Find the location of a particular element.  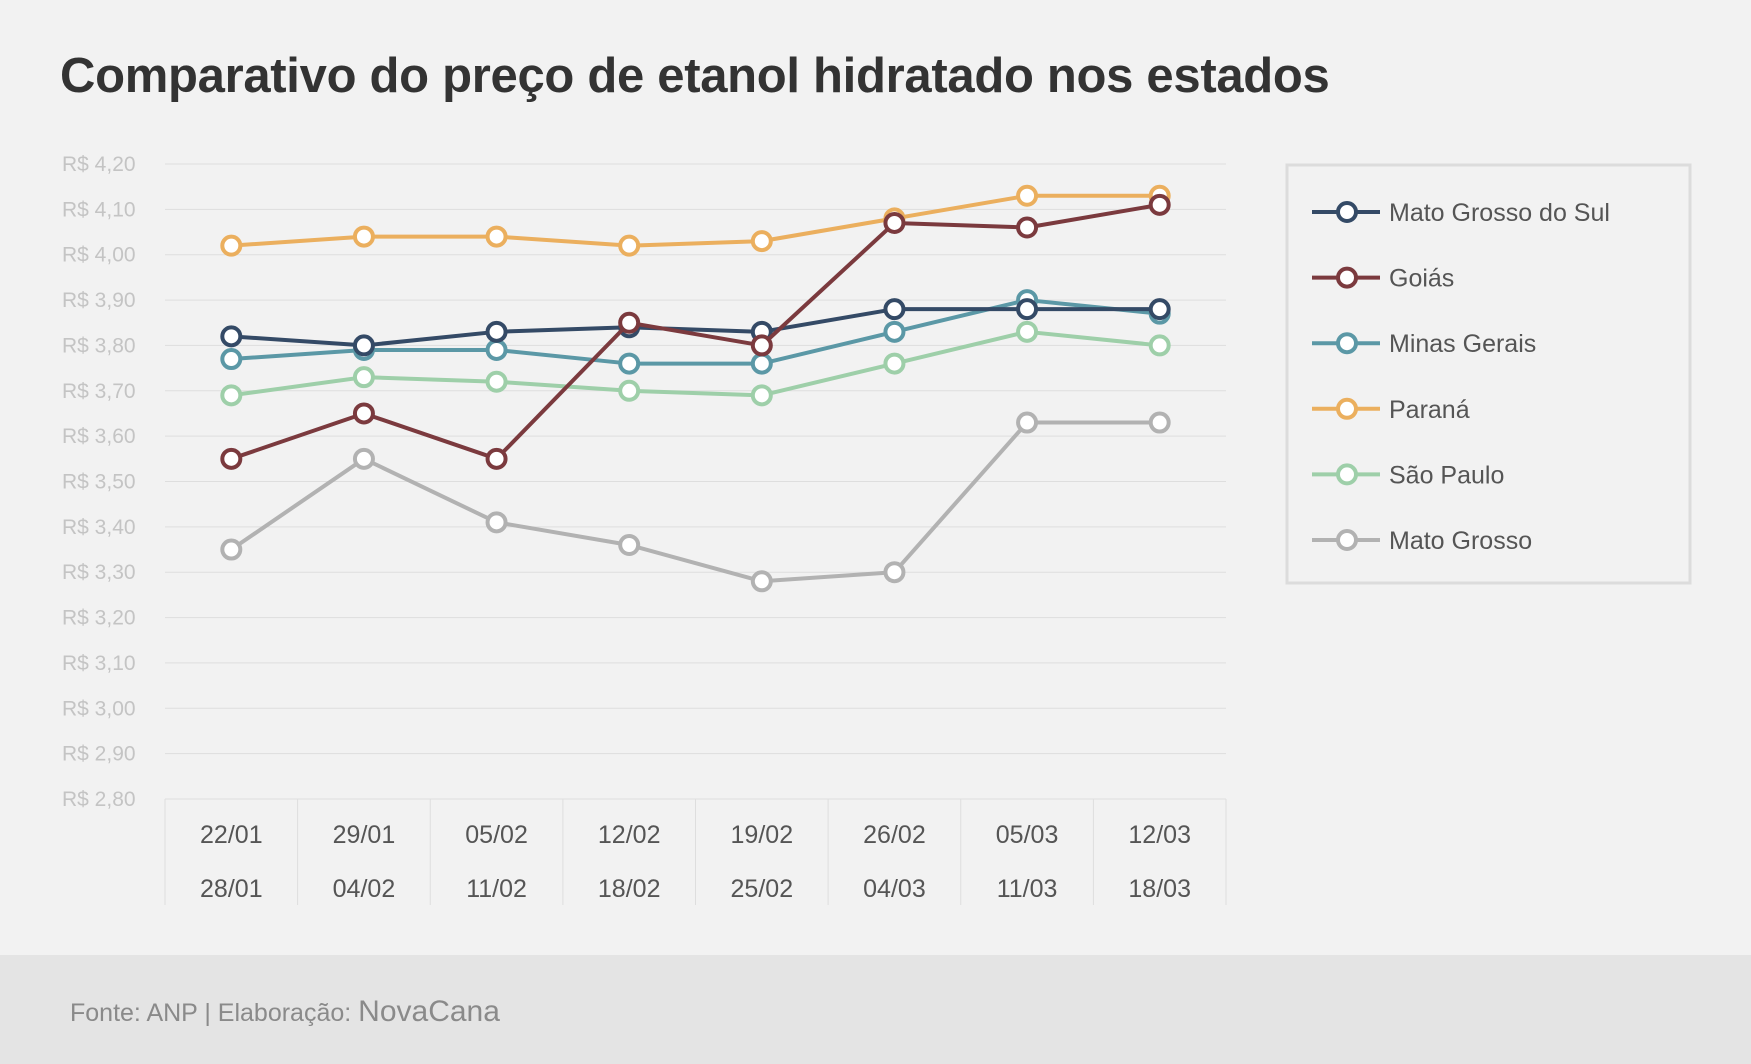

y-tick-label: R$ 4,00 is located at coordinates (99, 255).